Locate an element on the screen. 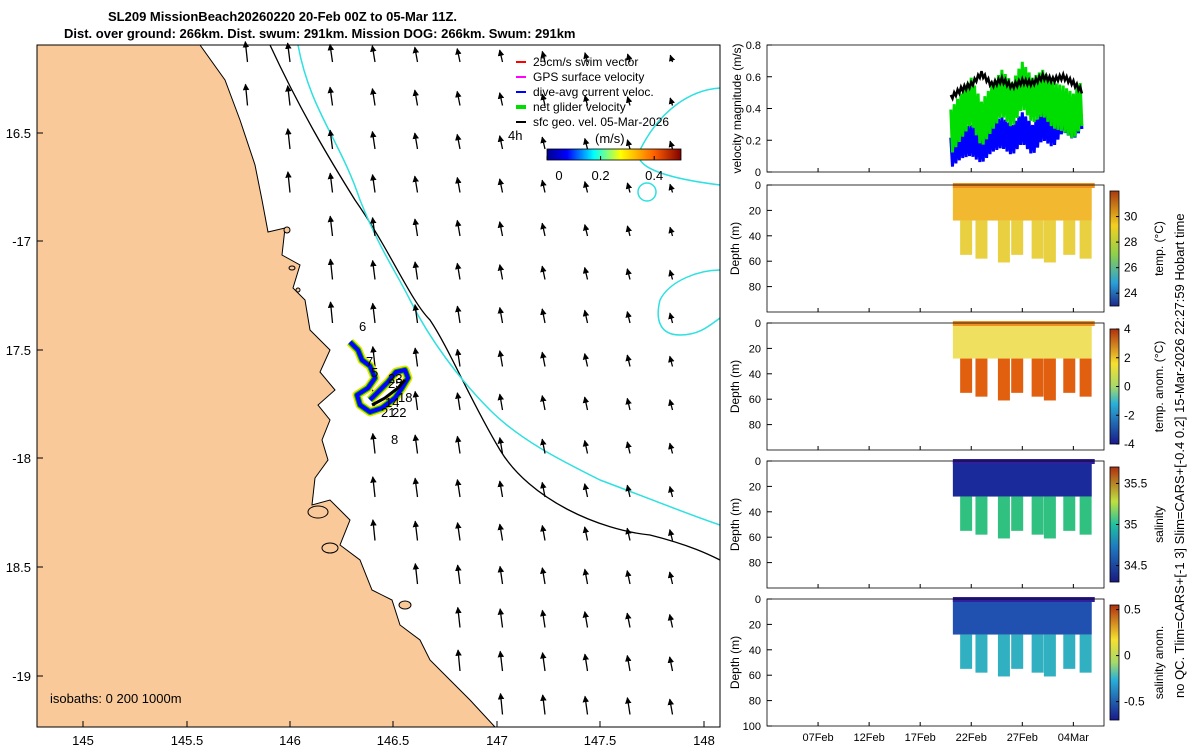 The width and height of the screenshot is (1200, 750). isobath-1000m-eddy is located at coordinates (689, 302).